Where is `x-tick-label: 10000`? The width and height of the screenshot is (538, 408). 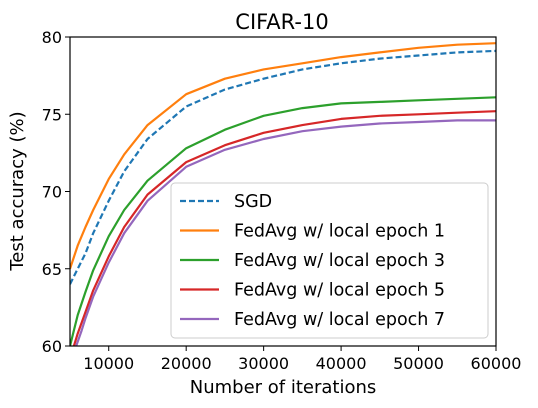 x-tick-label: 10000 is located at coordinates (108, 363).